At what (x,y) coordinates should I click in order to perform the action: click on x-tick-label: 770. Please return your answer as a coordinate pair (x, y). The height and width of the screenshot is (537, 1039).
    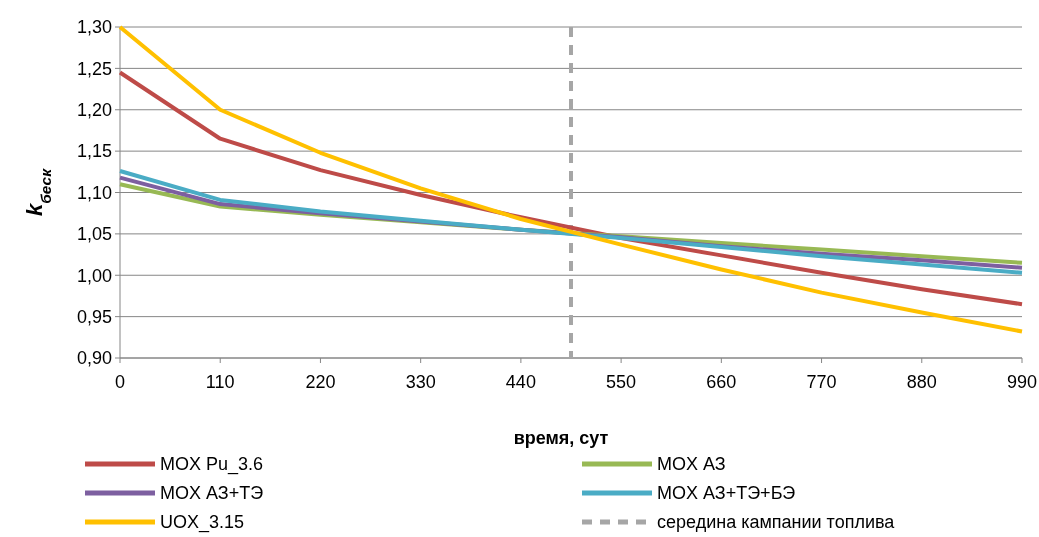
    Looking at the image, I should click on (821, 382).